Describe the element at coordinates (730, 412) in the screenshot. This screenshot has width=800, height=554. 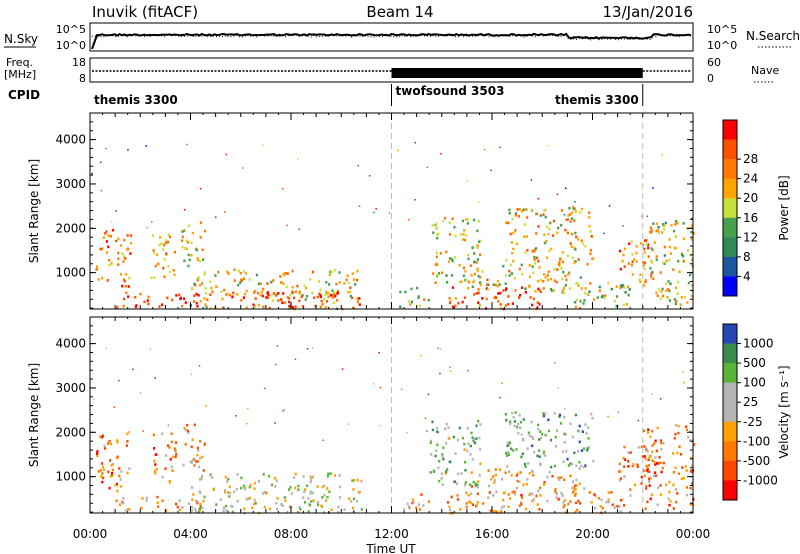
I see `colorbar-segment` at that location.